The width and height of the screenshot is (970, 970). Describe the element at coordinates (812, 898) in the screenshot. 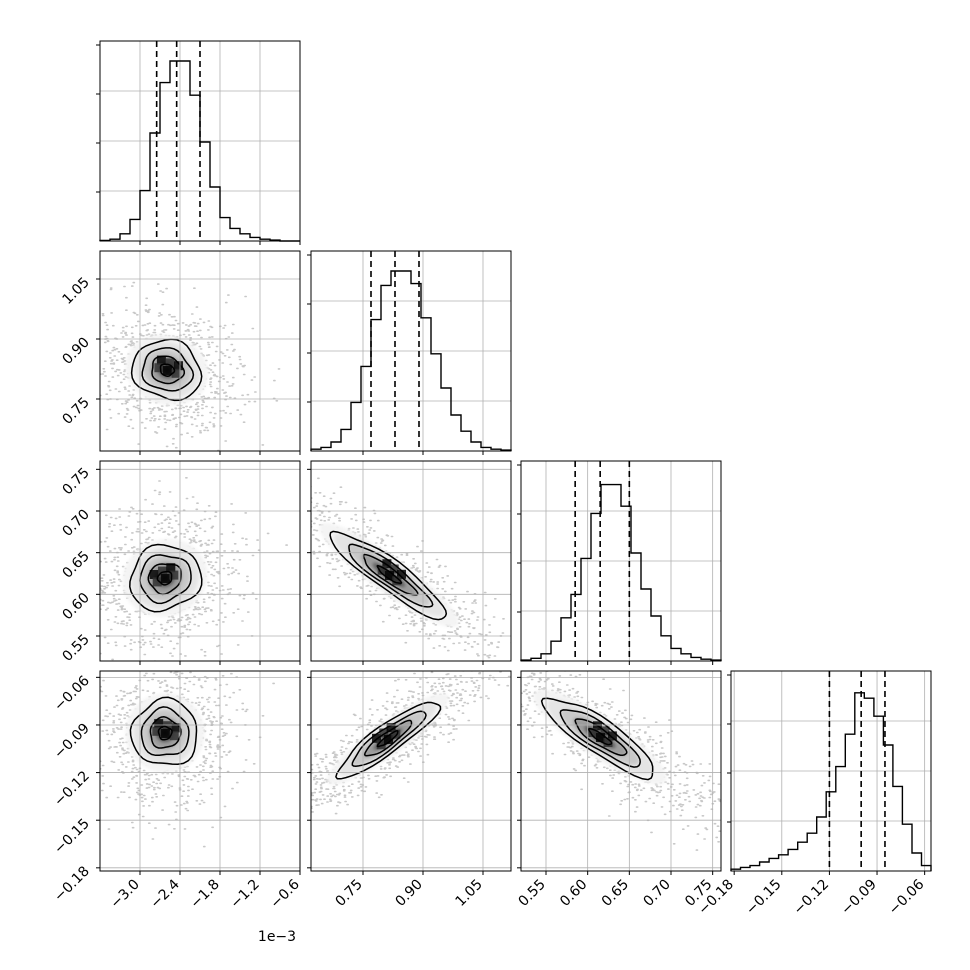

I see `x-tick-label: −0.12` at that location.